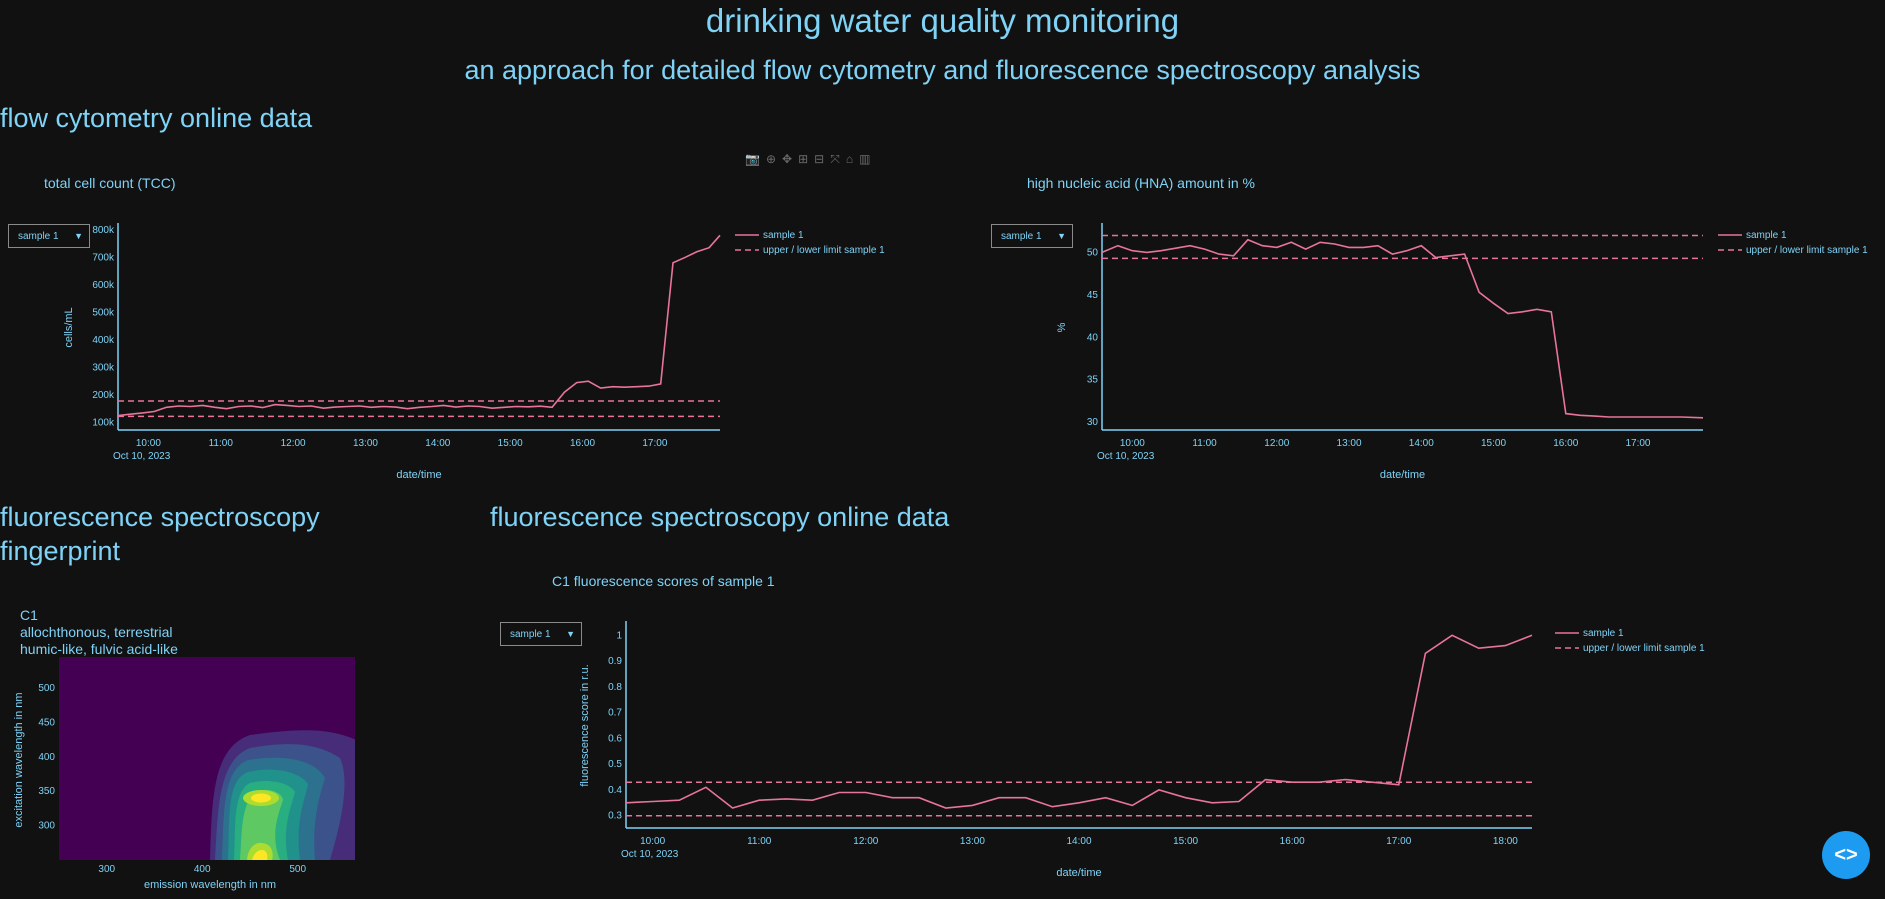 Image resolution: width=1885 pixels, height=899 pixels. Describe the element at coordinates (585, 725) in the screenshot. I see `y-axis-label: fluorescence score in r.u.` at that location.